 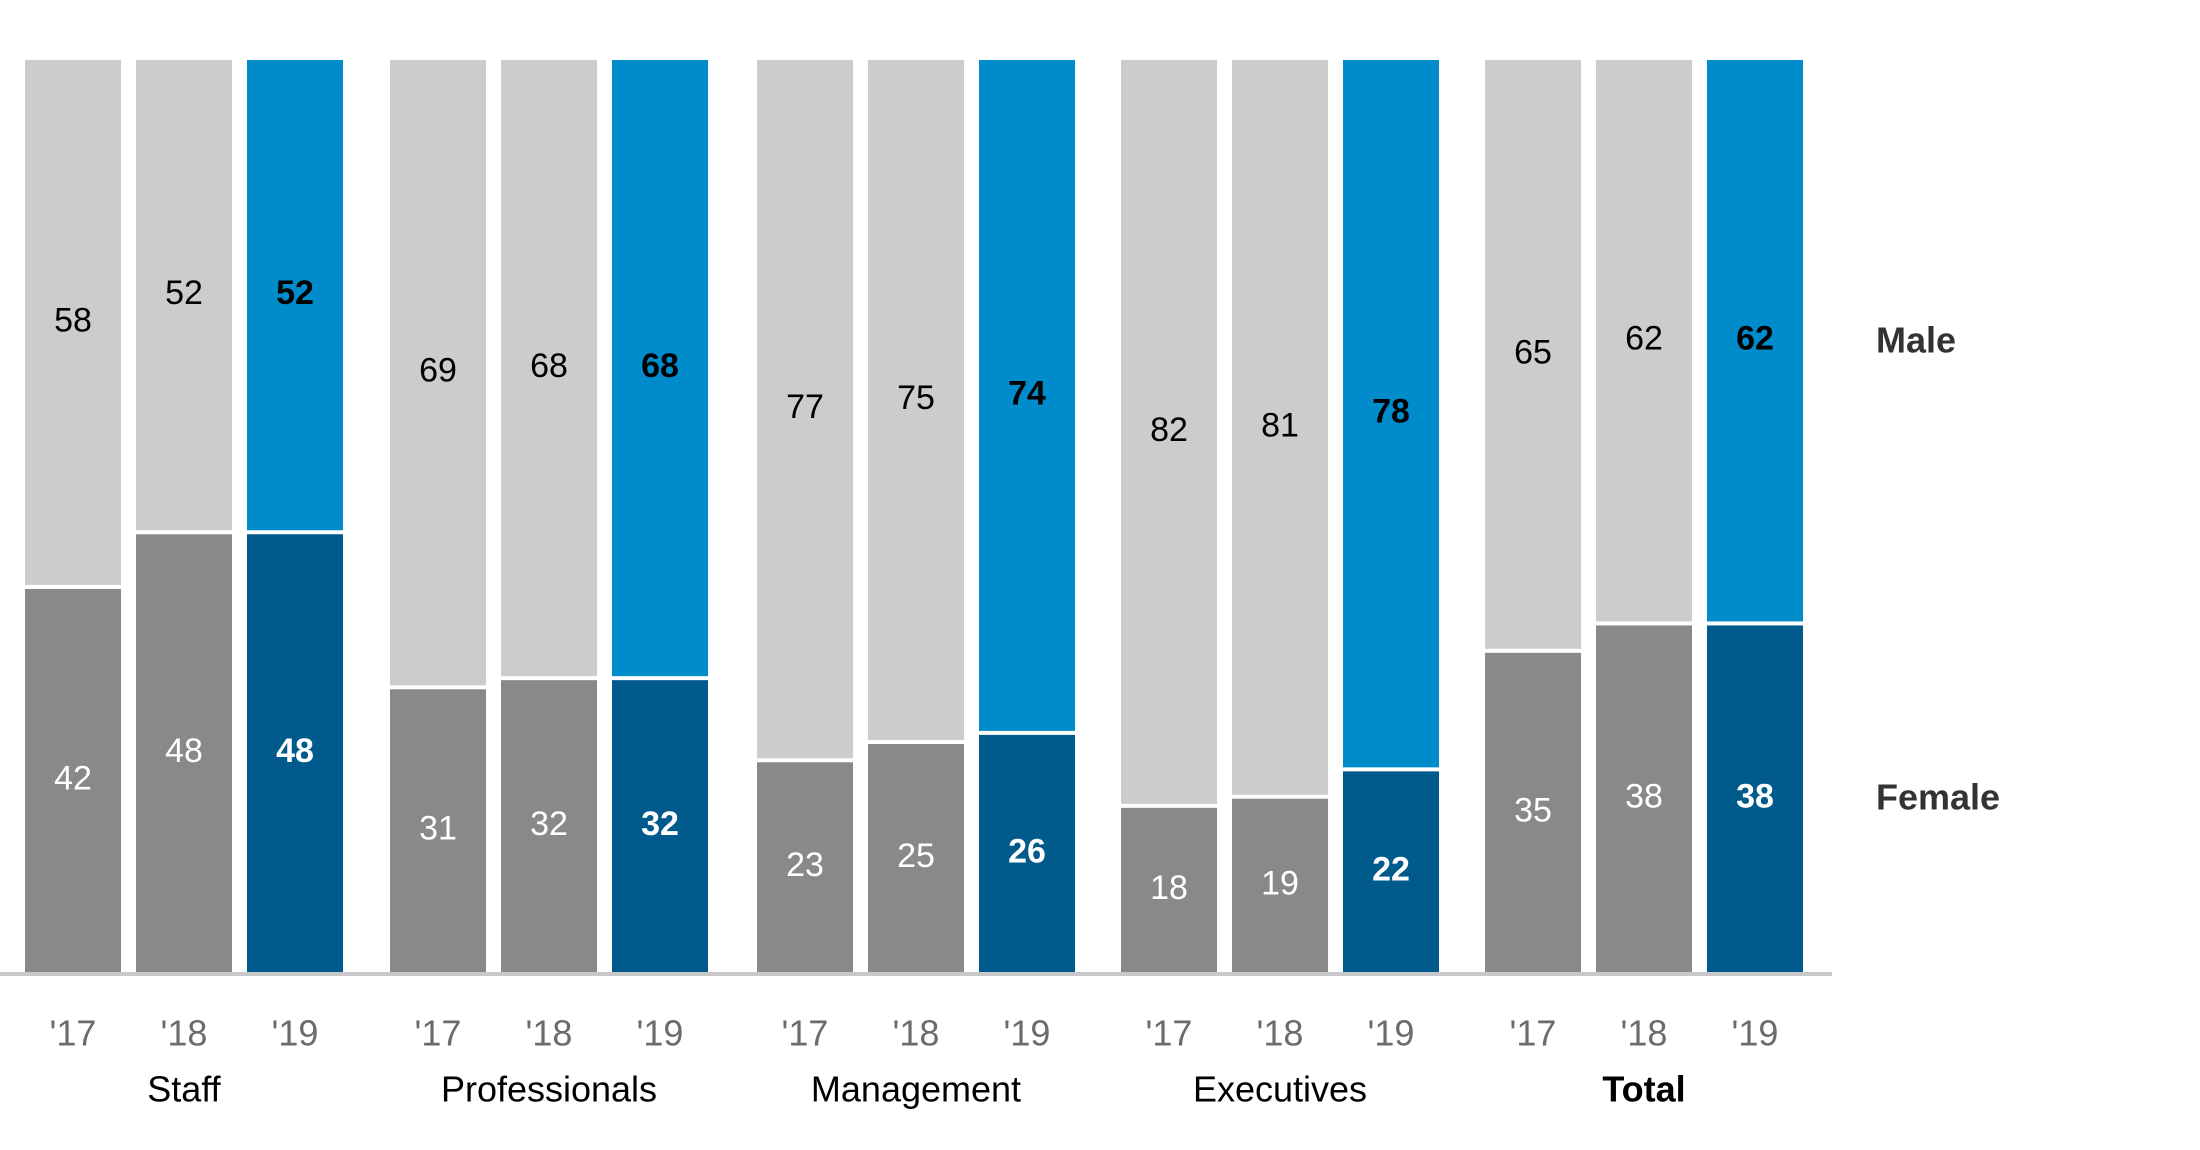 I want to click on label-female-executives-18: 19, so click(x=1280, y=883).